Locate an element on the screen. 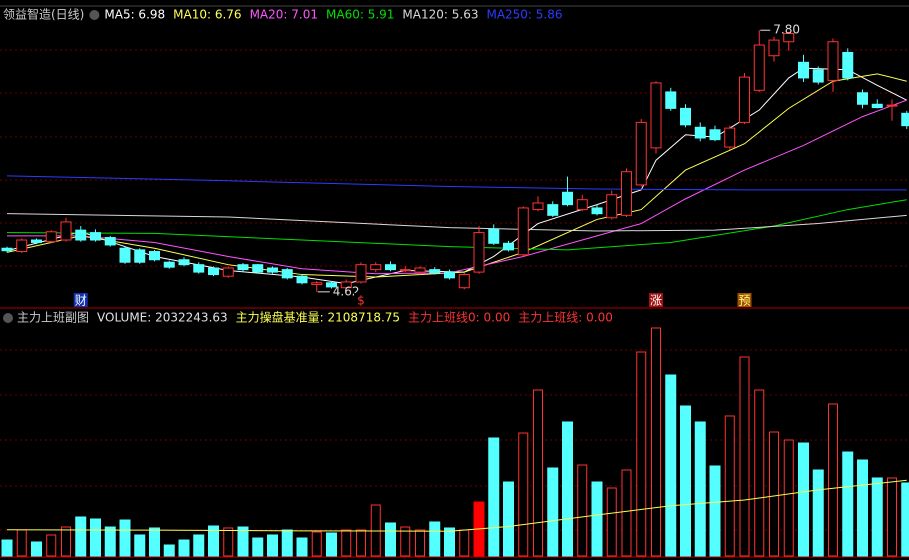 Image resolution: width=909 pixels, height=560 pixels. legend-label: VOLUME: 2032243.63 is located at coordinates (162, 318).